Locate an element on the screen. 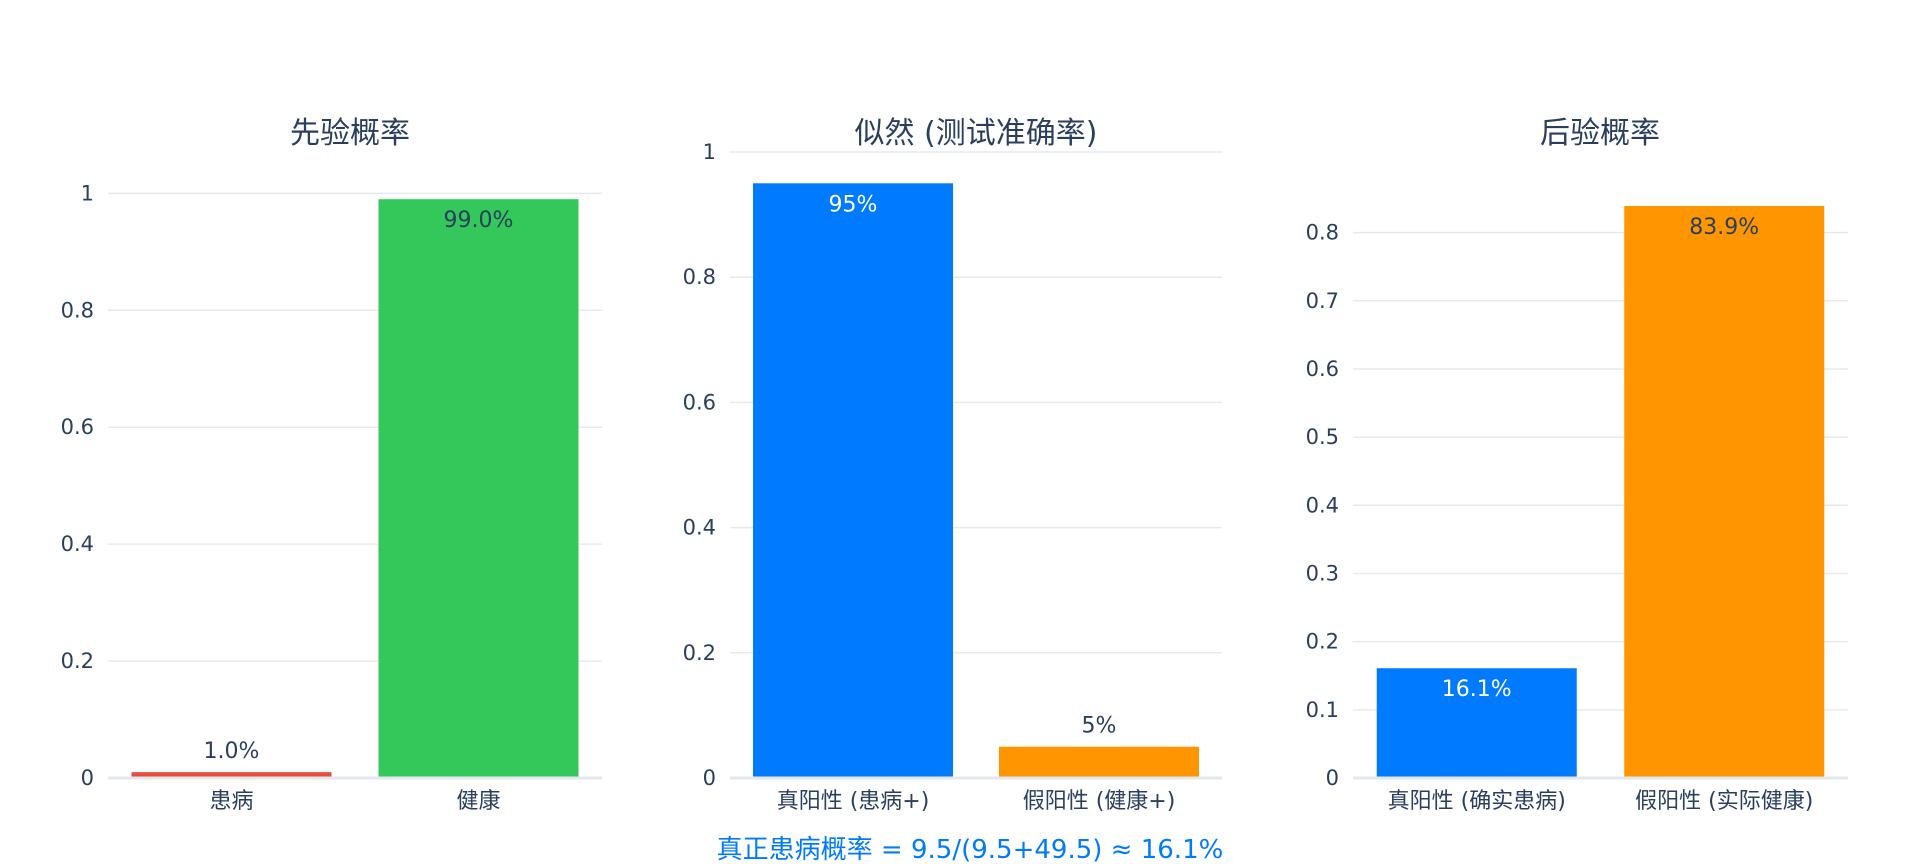 The image size is (1920, 864). bar-value-label: 83.9% is located at coordinates (1724, 227).